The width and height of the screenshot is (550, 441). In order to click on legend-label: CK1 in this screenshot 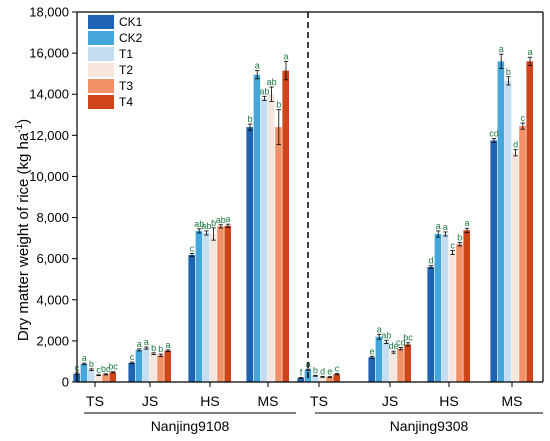, I will do `click(131, 22)`.